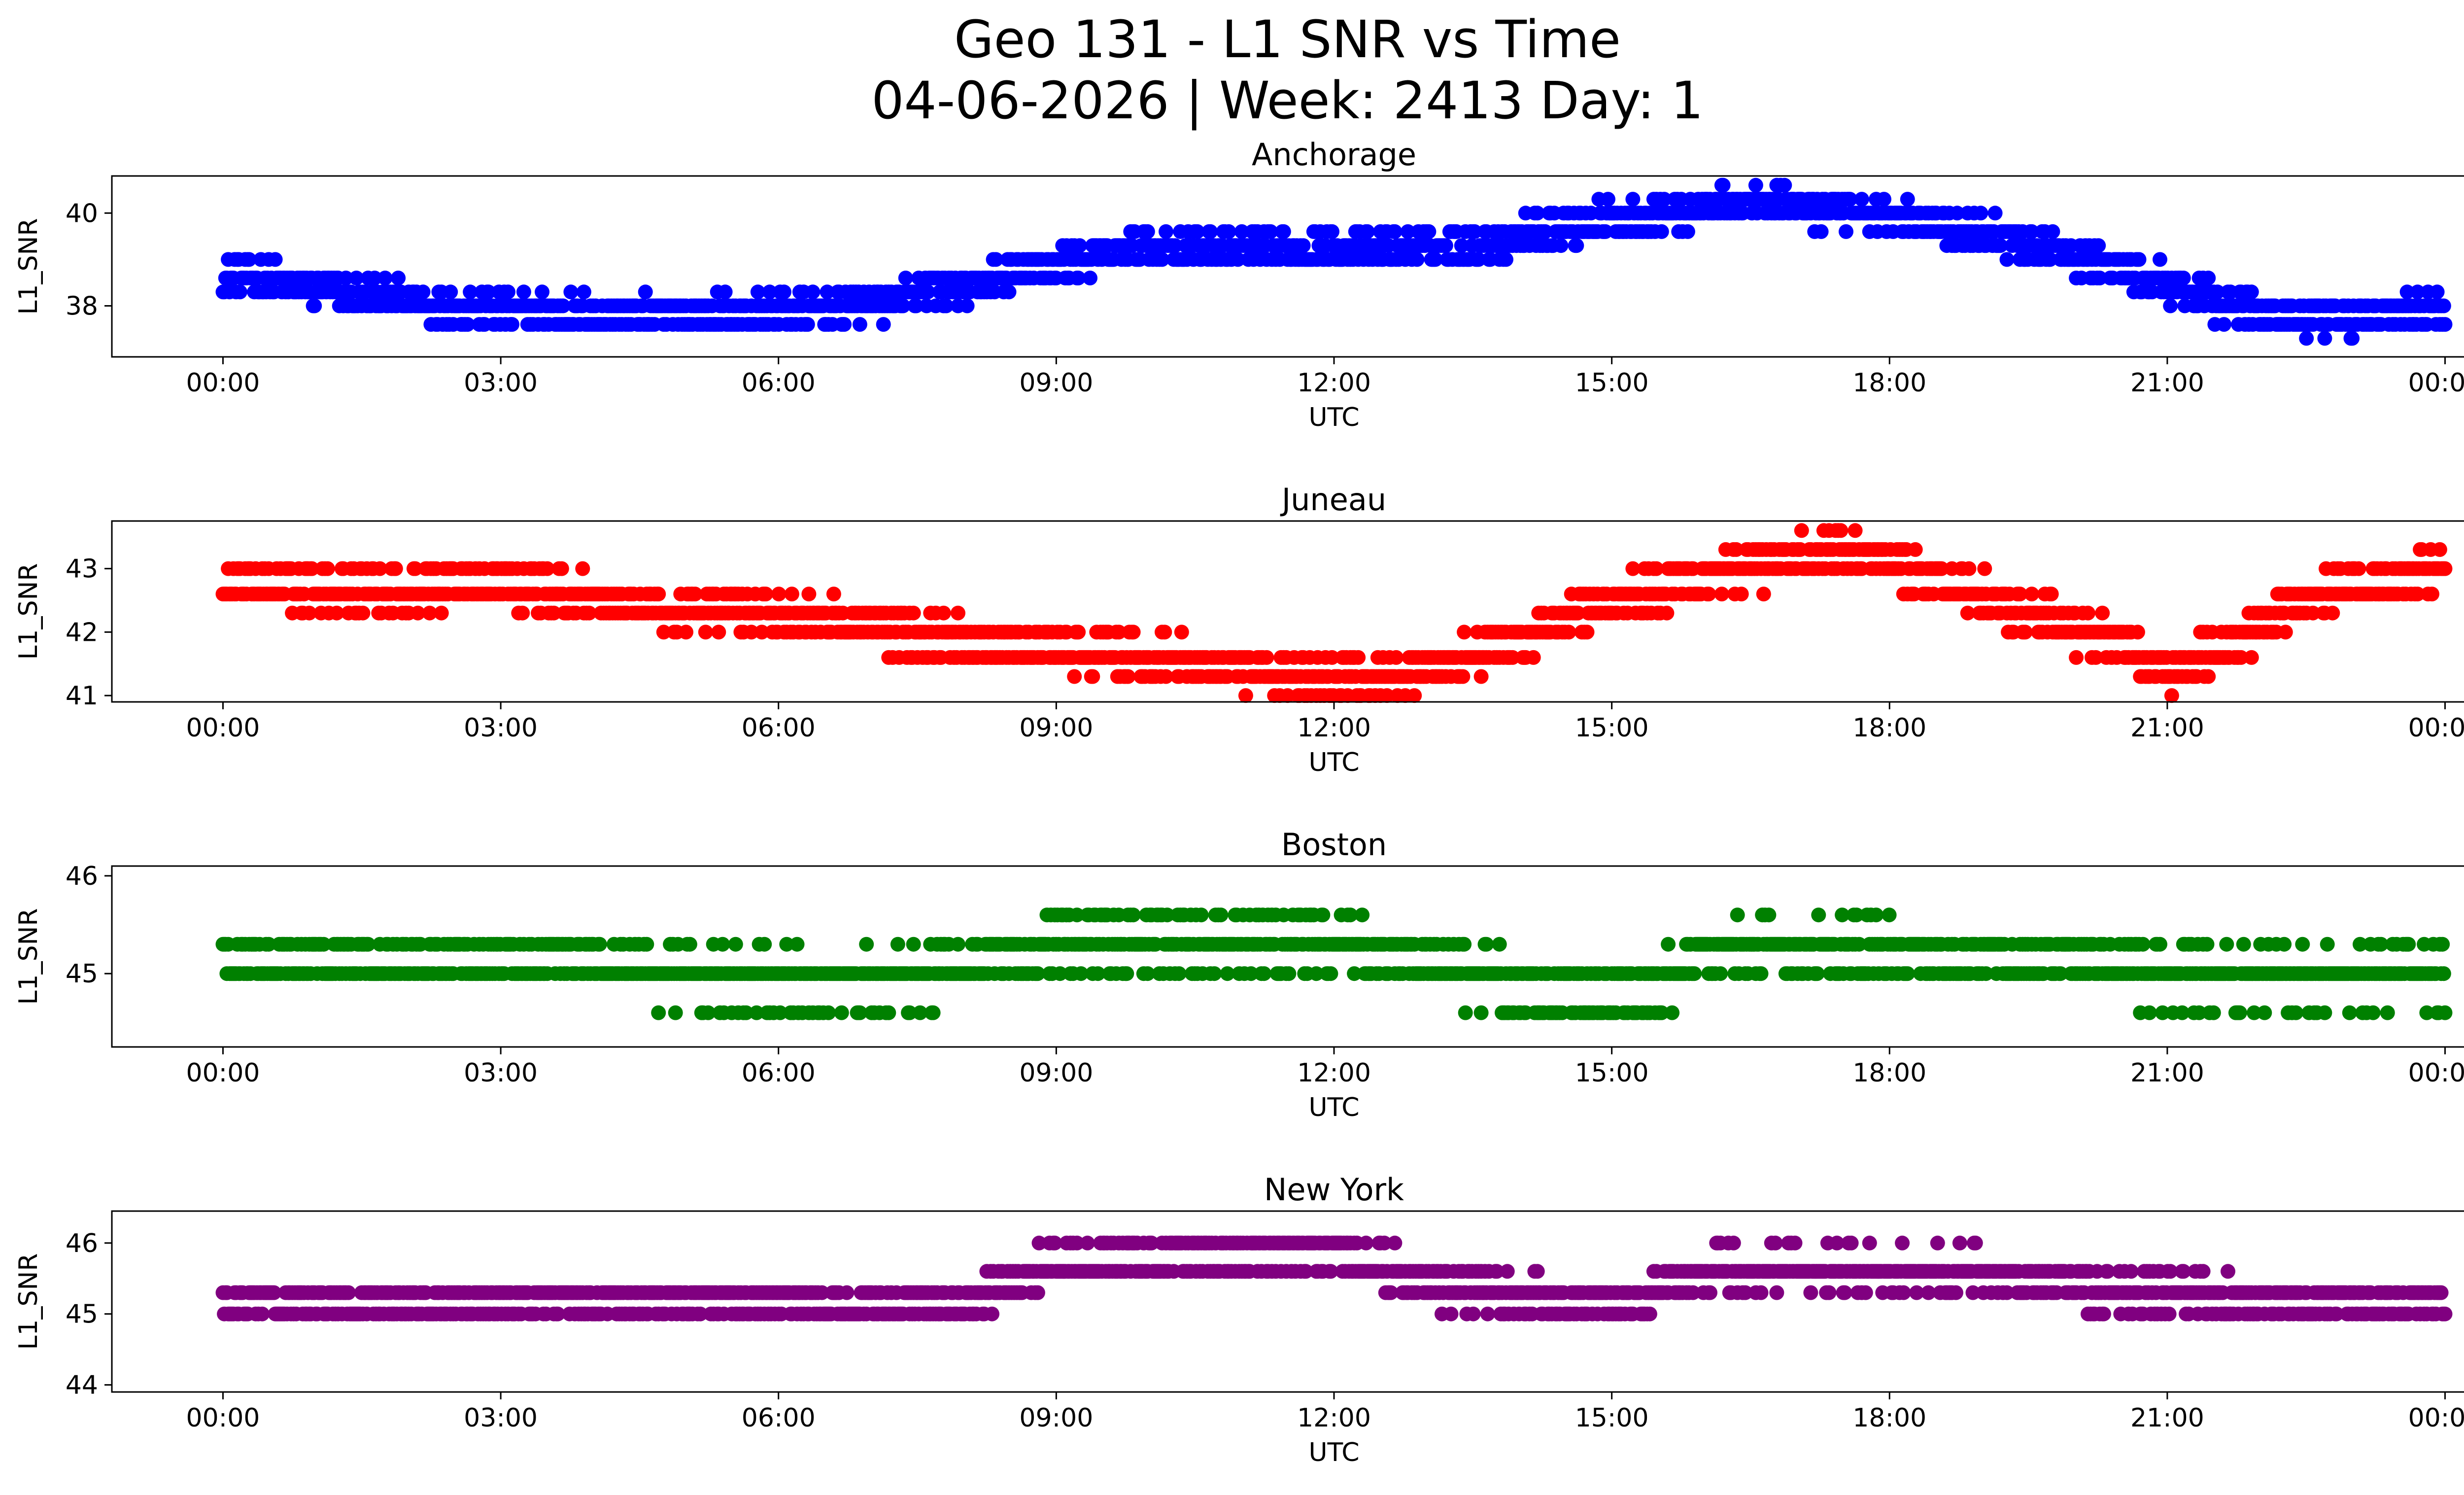 The width and height of the screenshot is (2464, 1495). Describe the element at coordinates (28, 611) in the screenshot. I see `y-axis-label: L1_SNR` at that location.